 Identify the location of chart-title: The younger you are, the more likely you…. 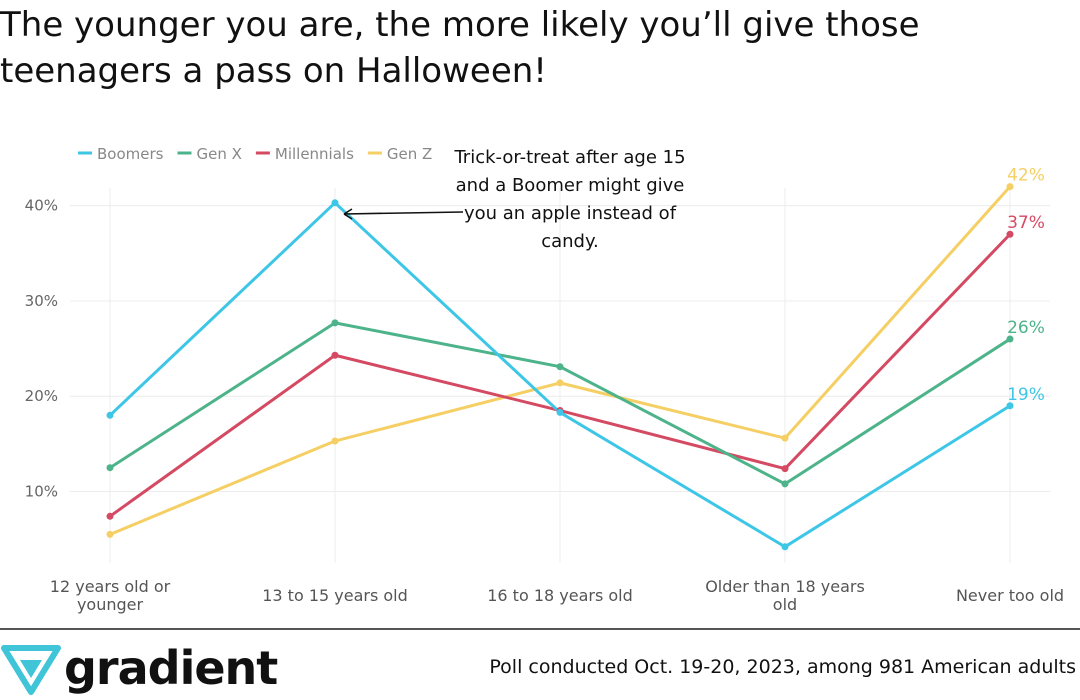
(460, 48).